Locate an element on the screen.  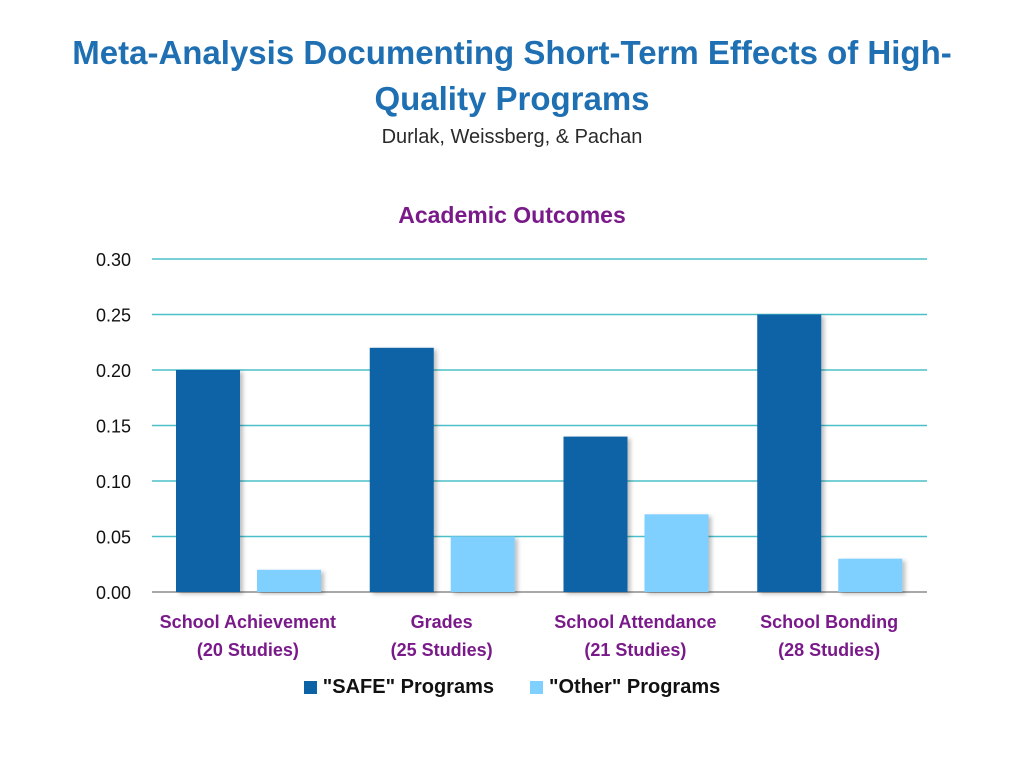
legend-label-other: "Other" Programs is located at coordinates (635, 687).